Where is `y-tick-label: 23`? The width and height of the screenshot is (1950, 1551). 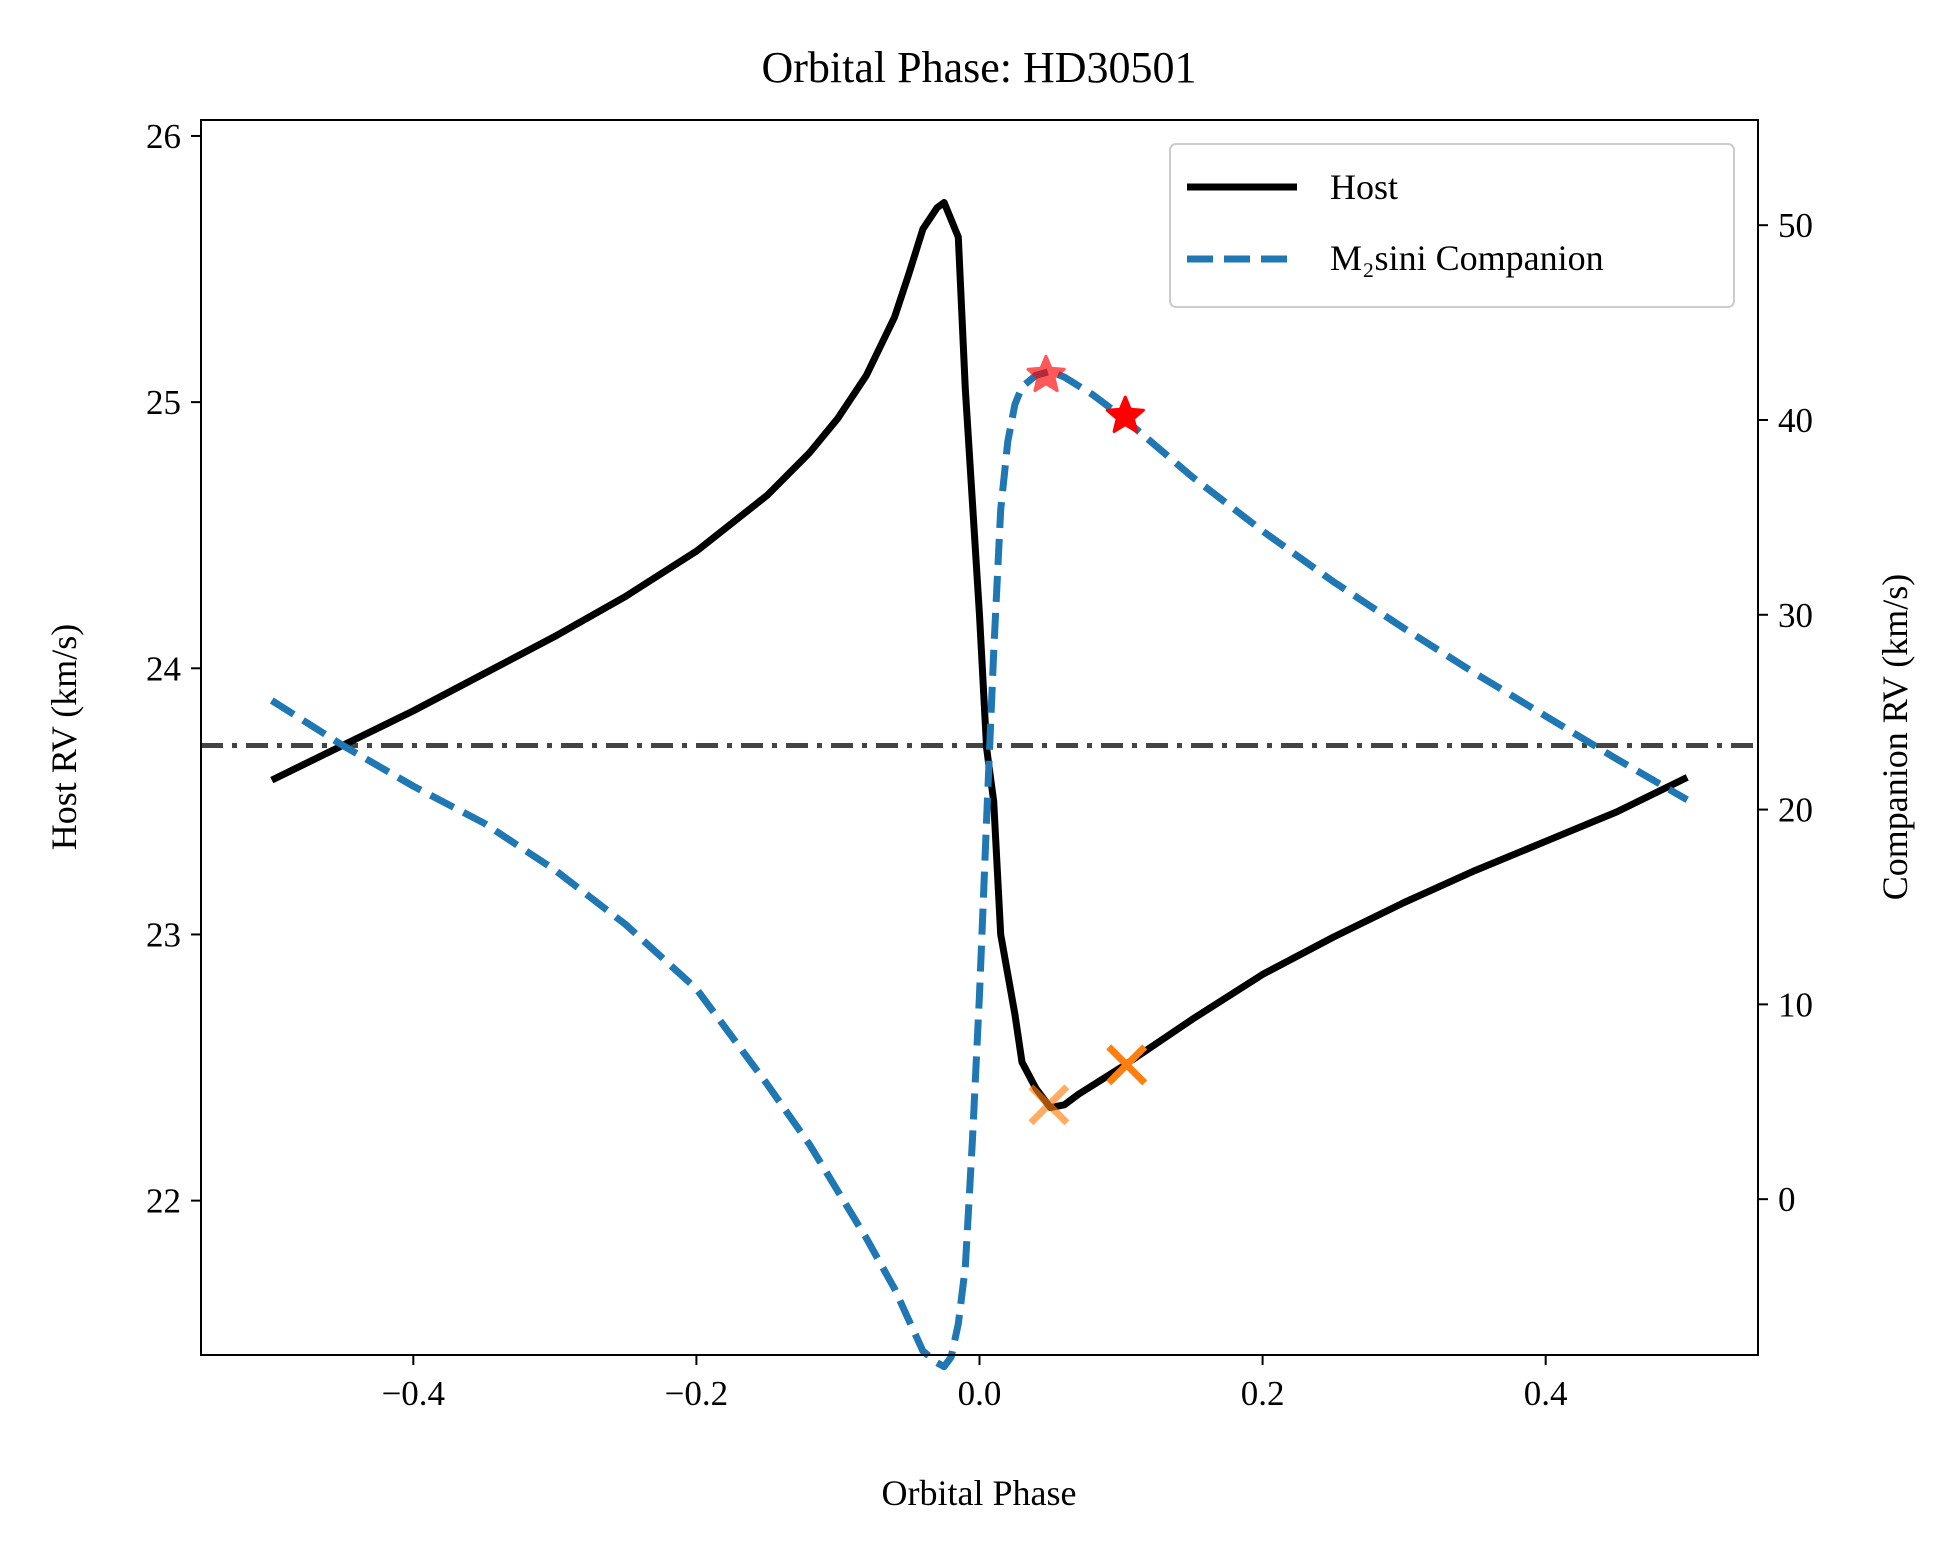 y-tick-label: 23 is located at coordinates (163, 934).